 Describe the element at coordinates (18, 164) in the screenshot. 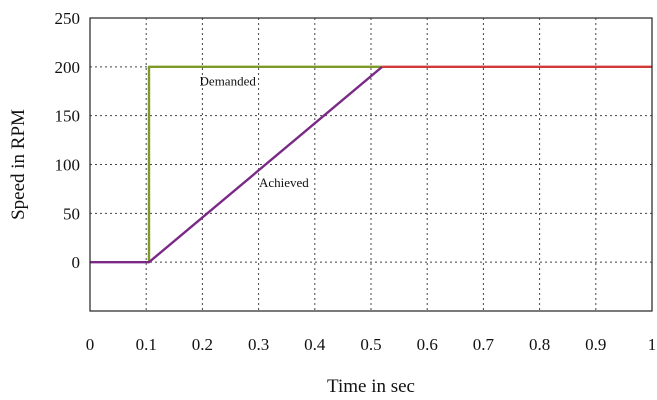

I see `y-axis-title: Speed in RPM` at that location.